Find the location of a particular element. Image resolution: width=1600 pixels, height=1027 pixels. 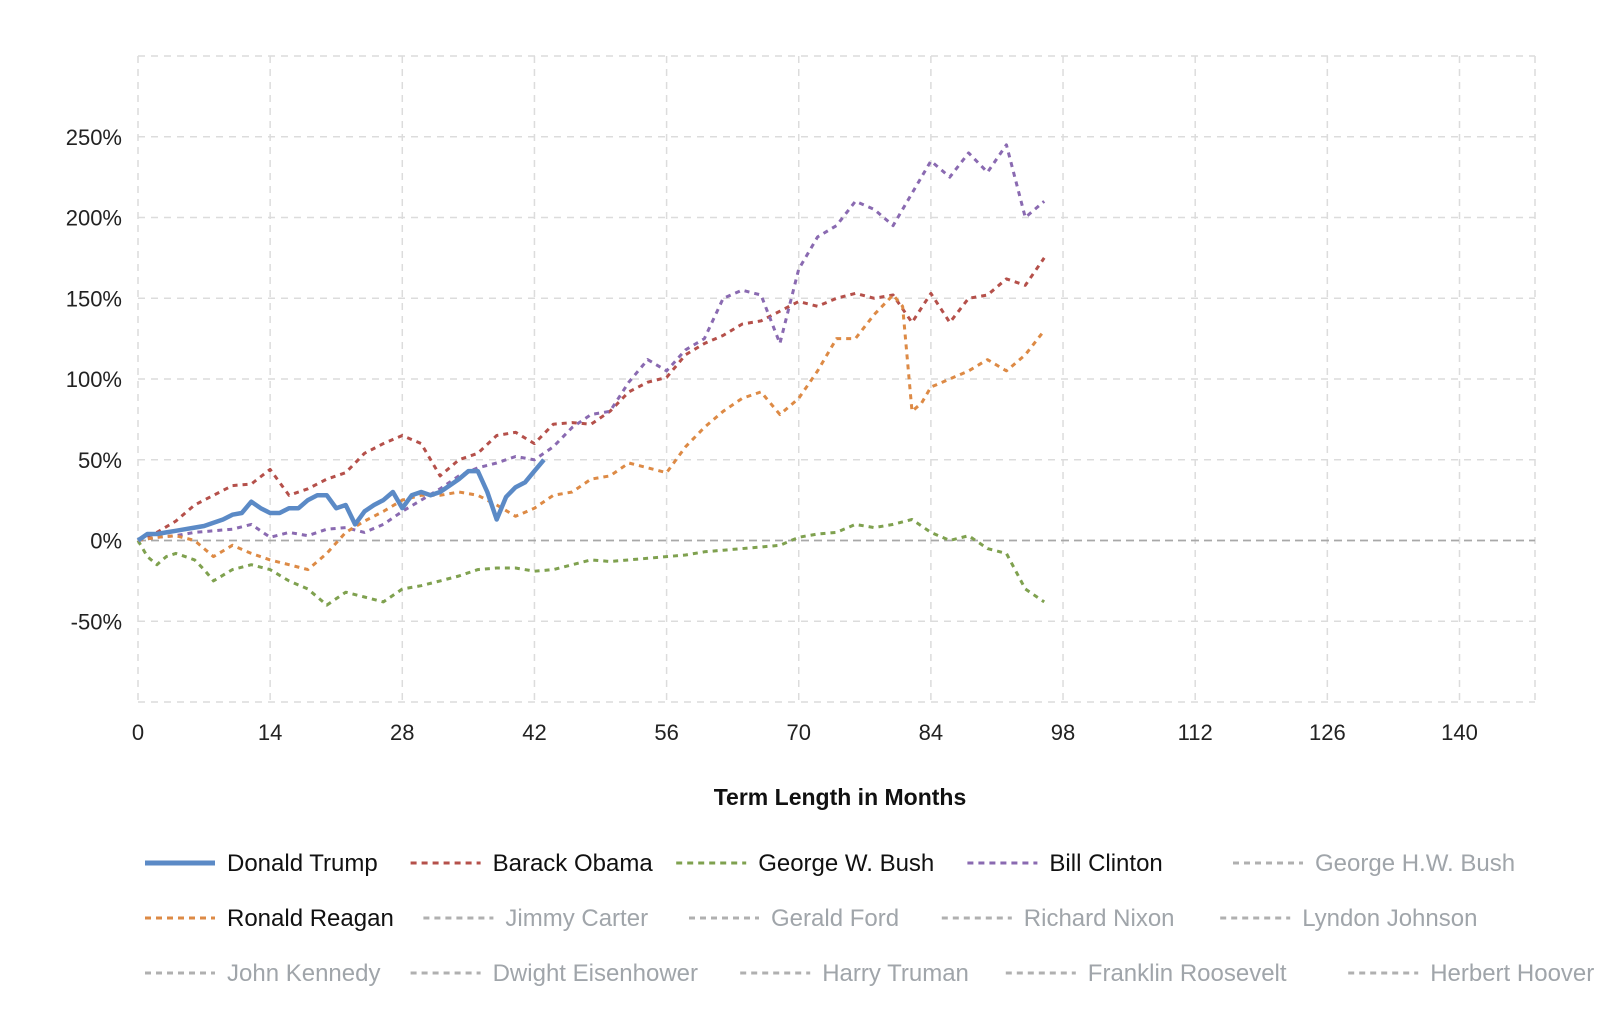

y-tick-label: 100% is located at coordinates (94, 379).